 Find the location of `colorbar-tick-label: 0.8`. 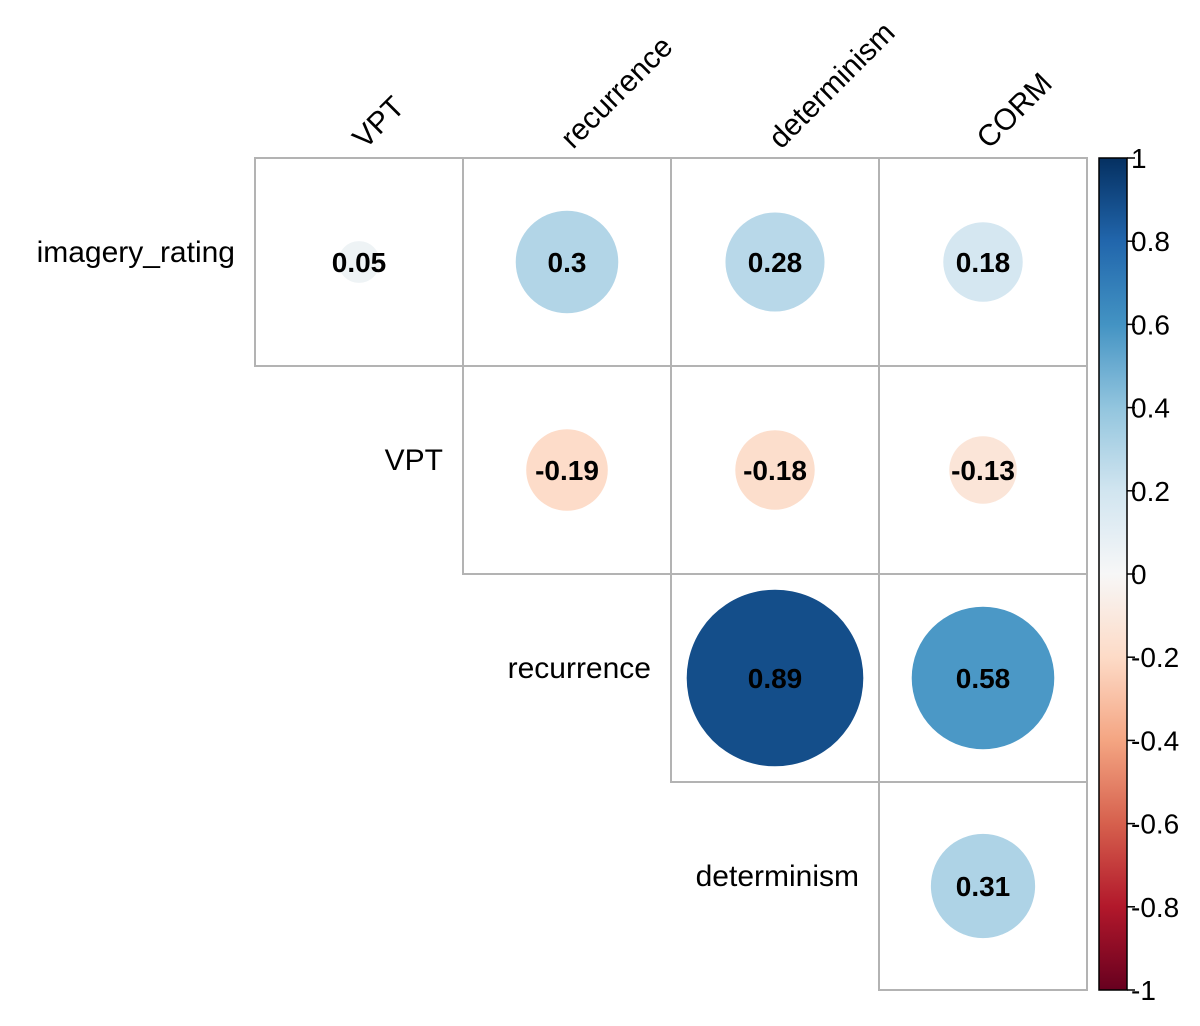

colorbar-tick-label: 0.8 is located at coordinates (1150, 241).